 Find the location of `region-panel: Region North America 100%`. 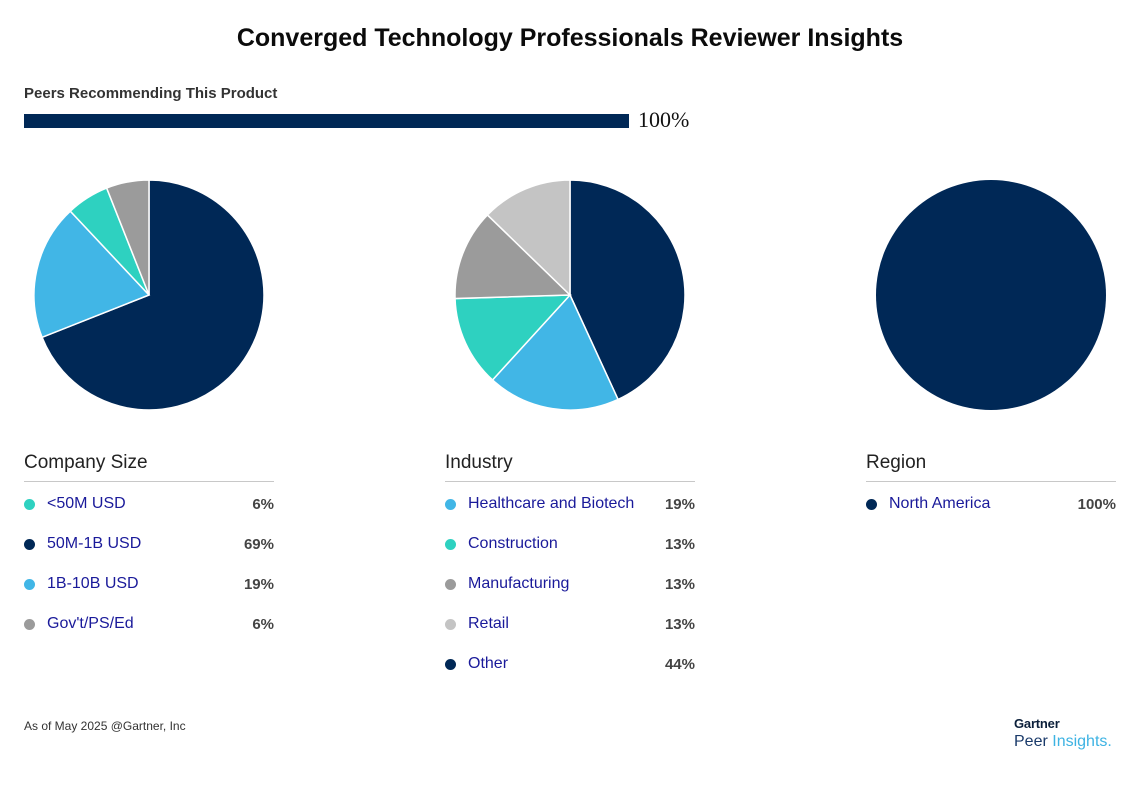

region-panel: Region North America 100% is located at coordinates (991, 488).